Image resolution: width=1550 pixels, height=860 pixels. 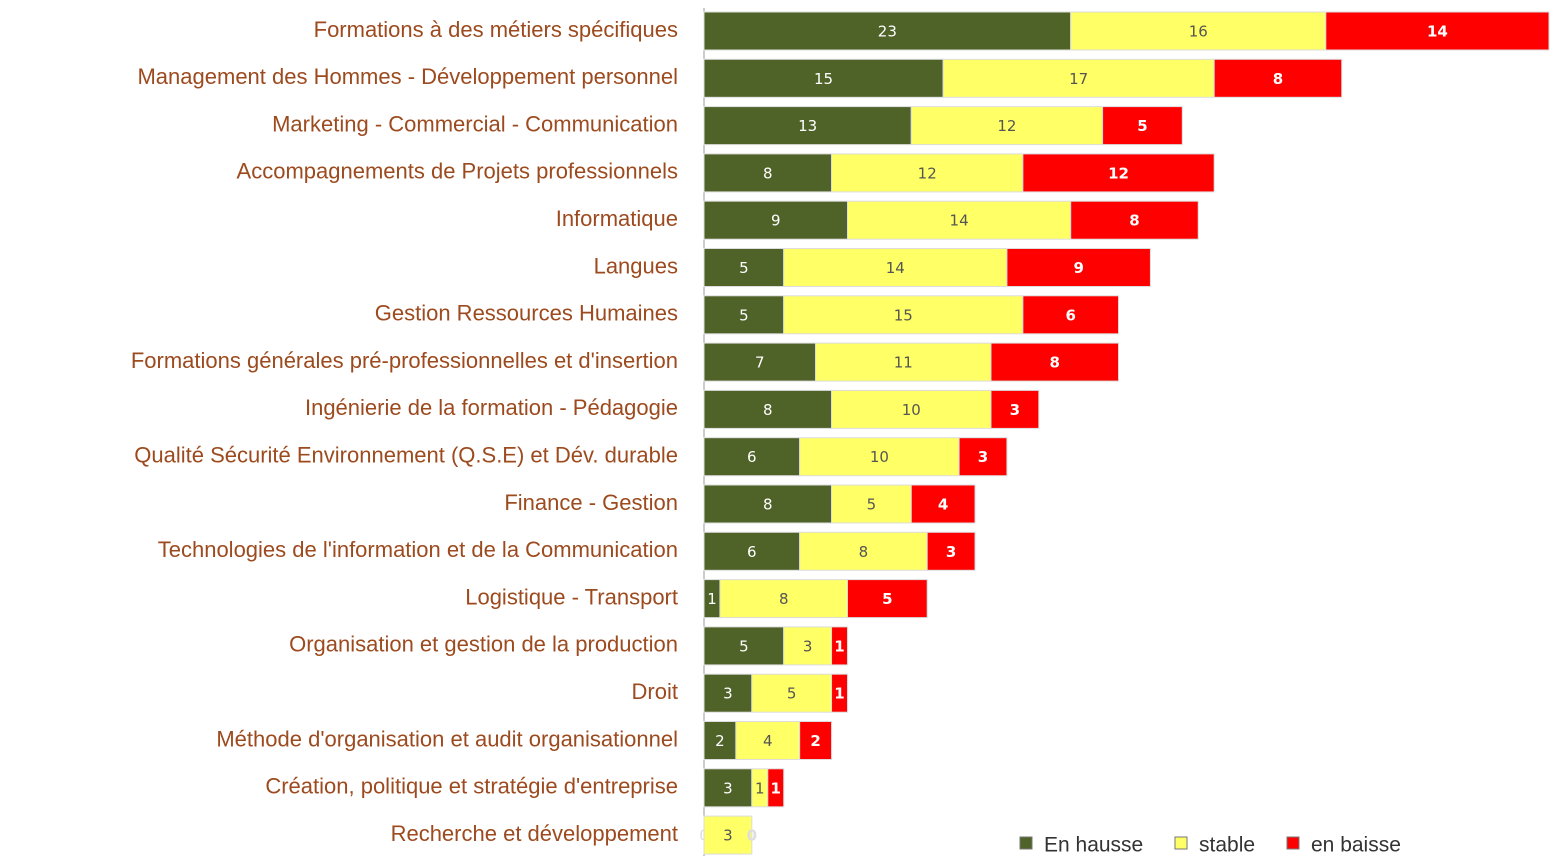 I want to click on category-label: Finance - Gestion, so click(x=591, y=502).